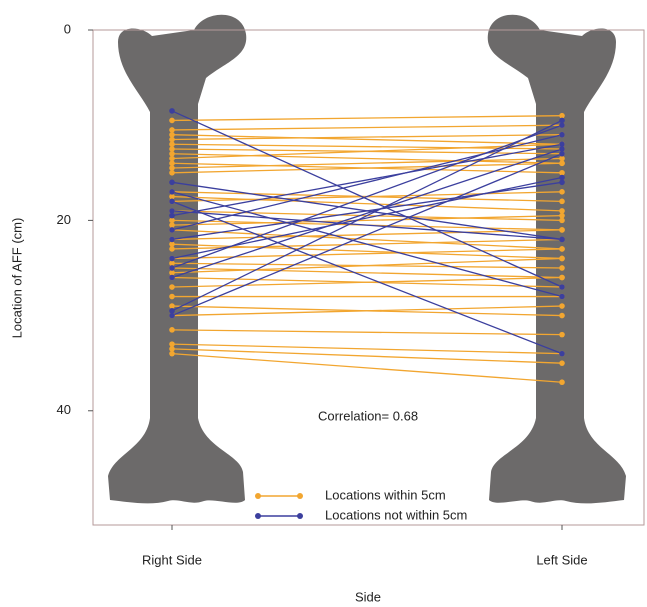 Image resolution: width=647 pixels, height=607 pixels. I want to click on legend-label: Locations within 5cm, so click(385, 494).